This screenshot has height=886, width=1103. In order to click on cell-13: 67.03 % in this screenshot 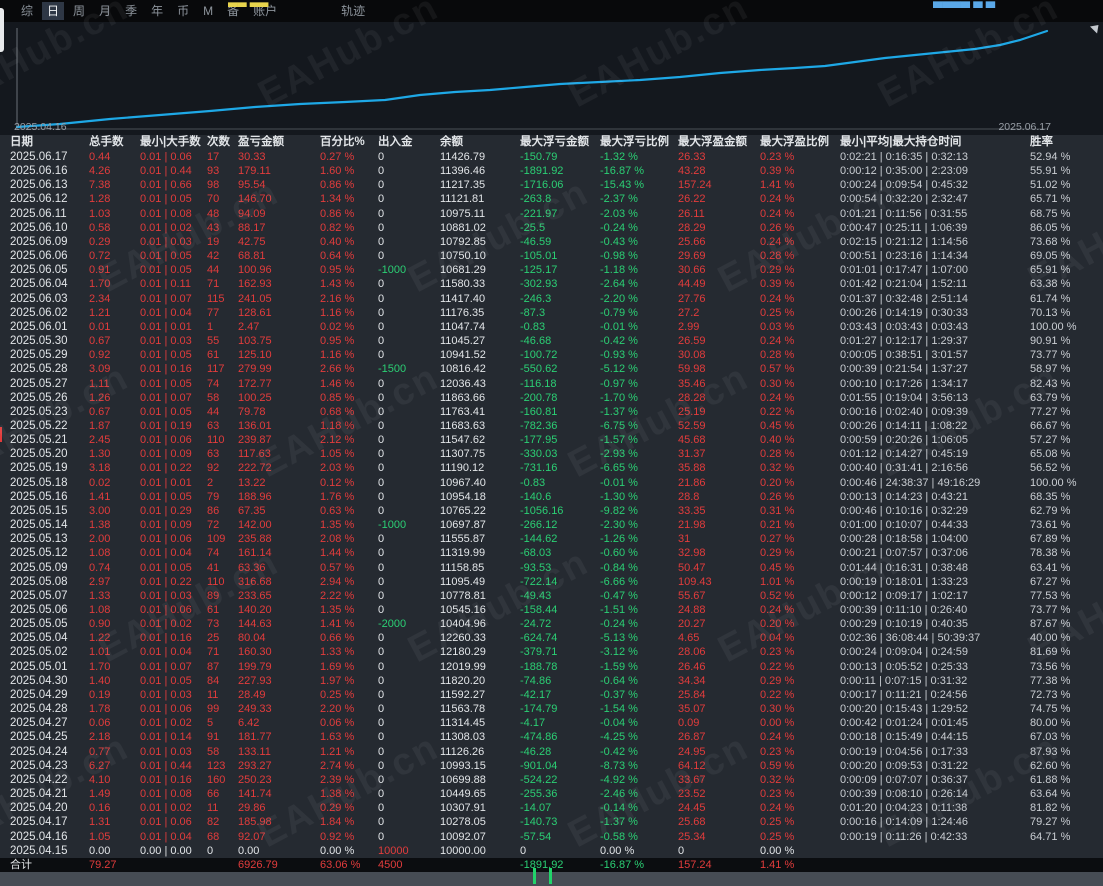, I will do `click(1050, 737)`.